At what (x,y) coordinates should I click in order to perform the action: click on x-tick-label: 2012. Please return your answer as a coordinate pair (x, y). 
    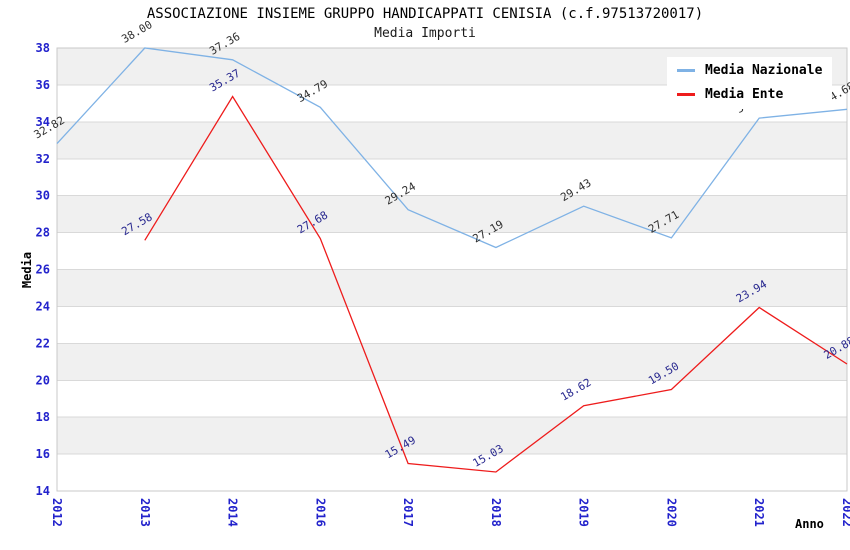
    Looking at the image, I should click on (57, 512).